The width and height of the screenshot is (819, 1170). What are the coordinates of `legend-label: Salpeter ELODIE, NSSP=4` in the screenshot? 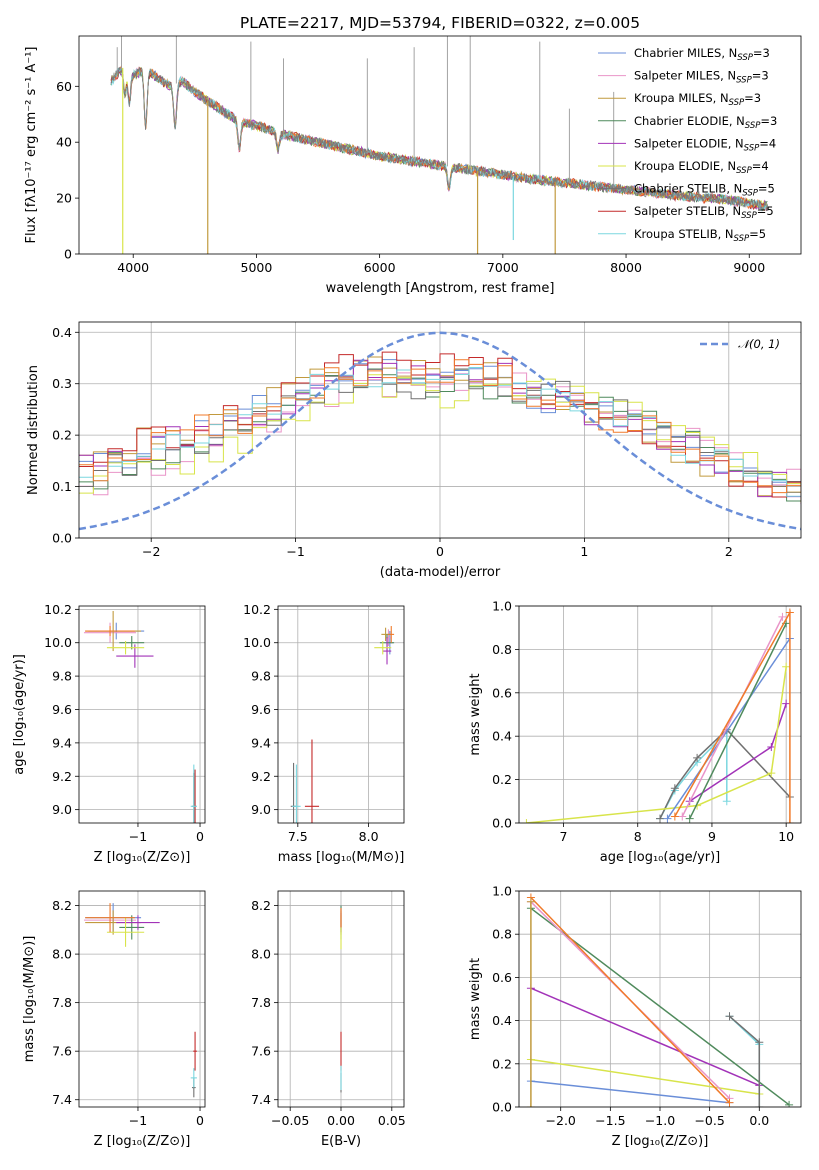 It's located at (705, 144).